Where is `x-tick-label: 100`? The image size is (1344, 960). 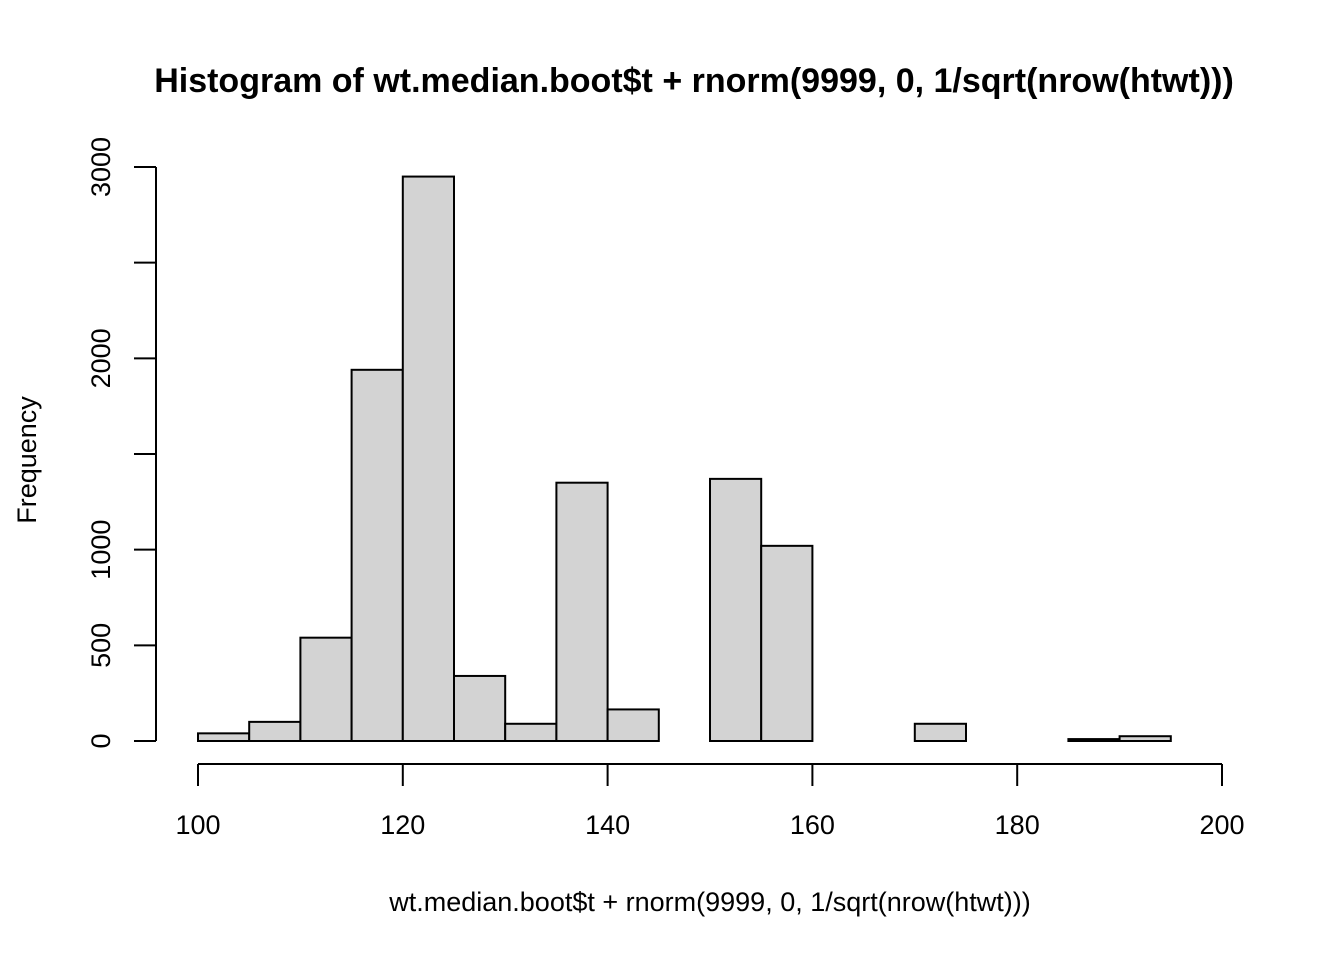 x-tick-label: 100 is located at coordinates (197, 825).